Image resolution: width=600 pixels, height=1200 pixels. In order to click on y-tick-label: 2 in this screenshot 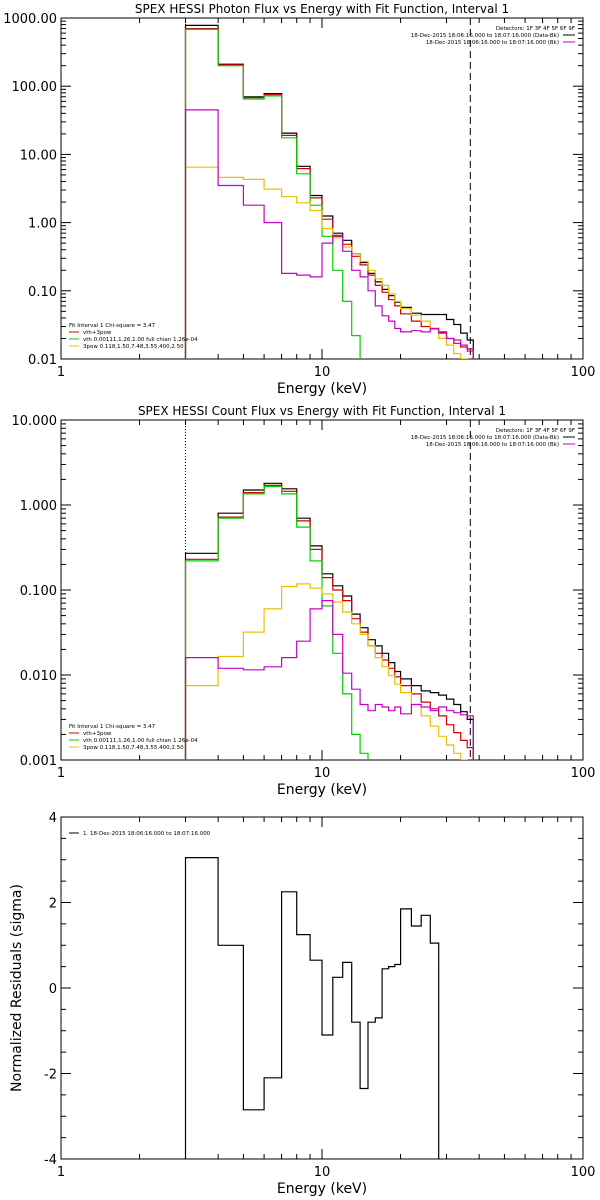, I will do `click(53, 904)`.